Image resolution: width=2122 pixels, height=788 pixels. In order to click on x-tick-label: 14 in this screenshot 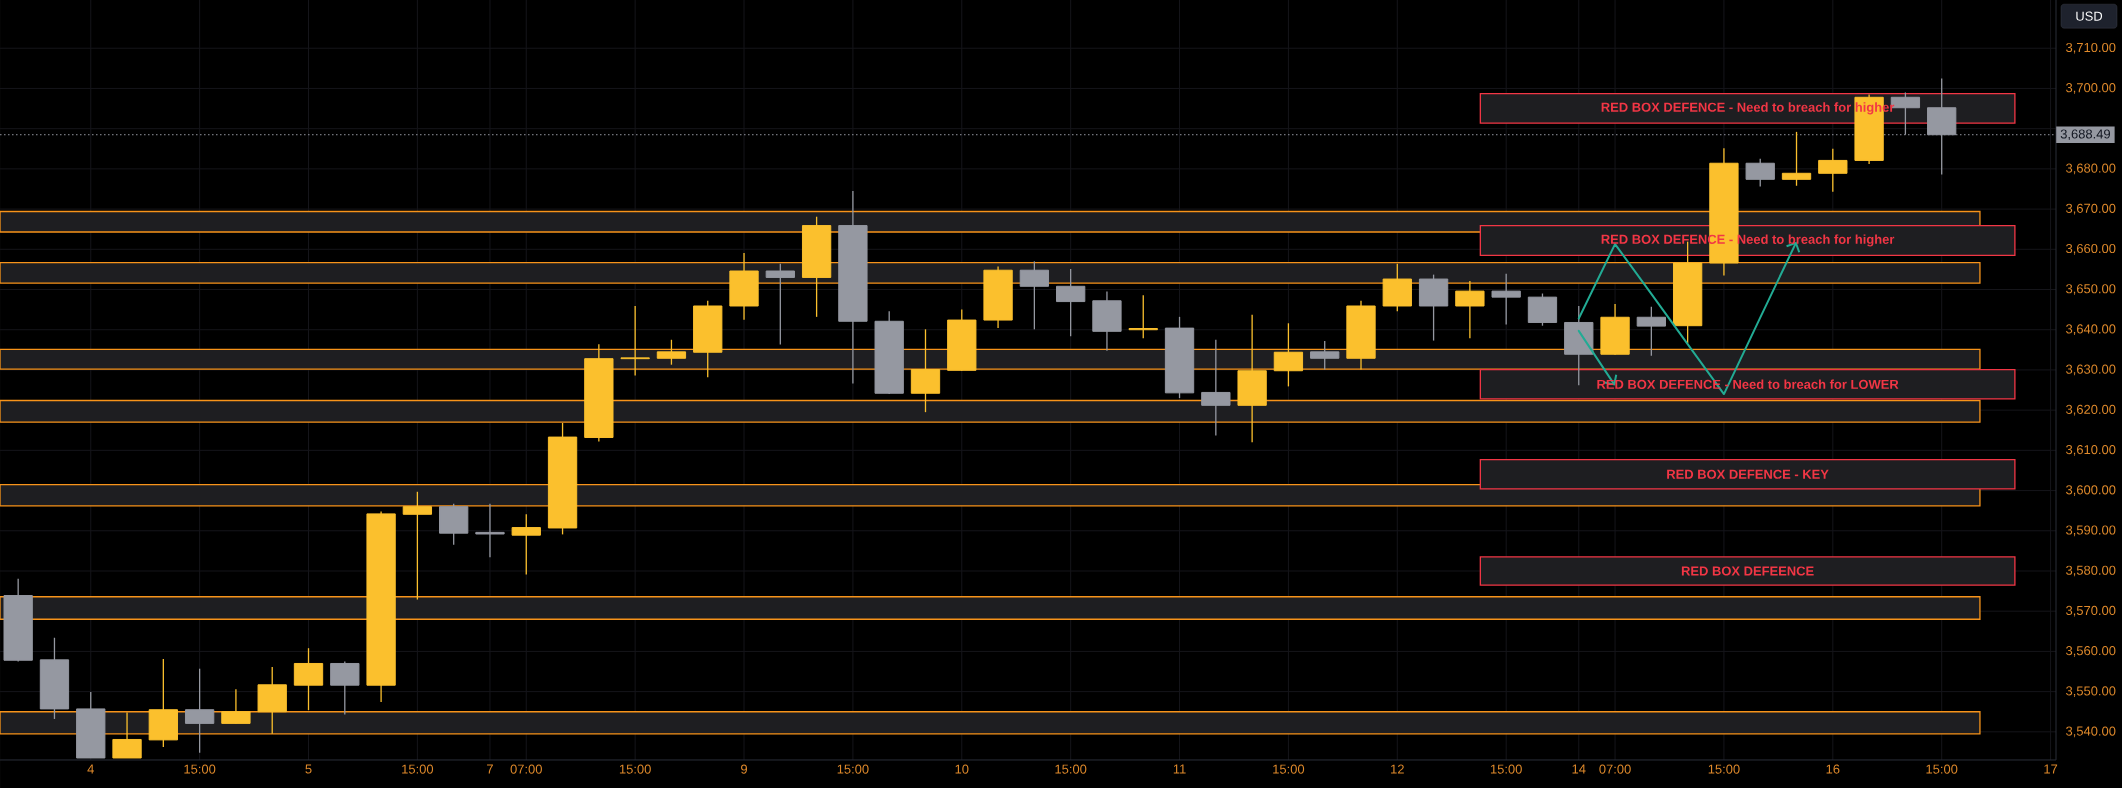, I will do `click(1579, 769)`.